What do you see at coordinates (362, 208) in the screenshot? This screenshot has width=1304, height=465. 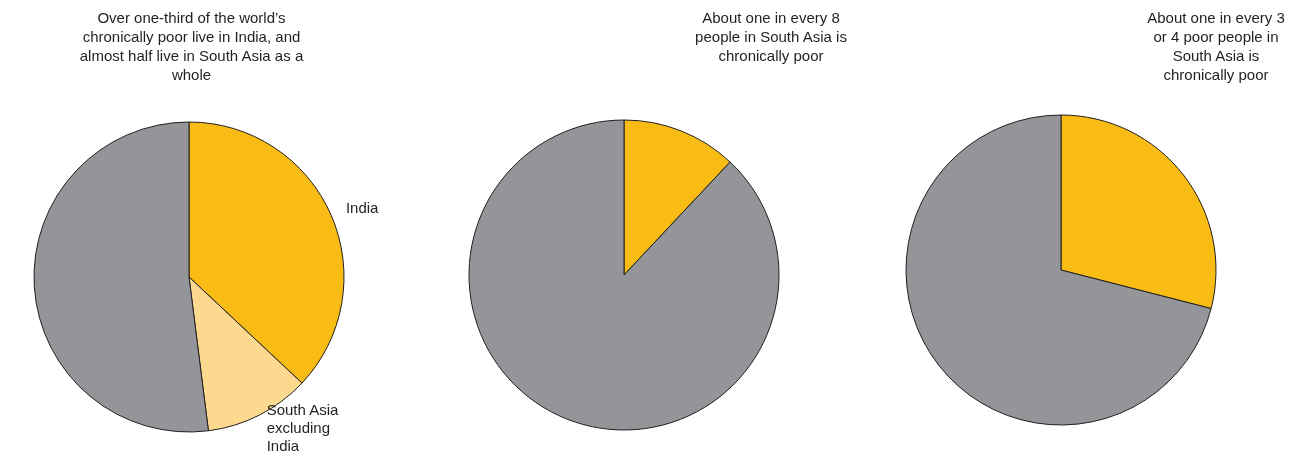 I see `slice-label: India` at bounding box center [362, 208].